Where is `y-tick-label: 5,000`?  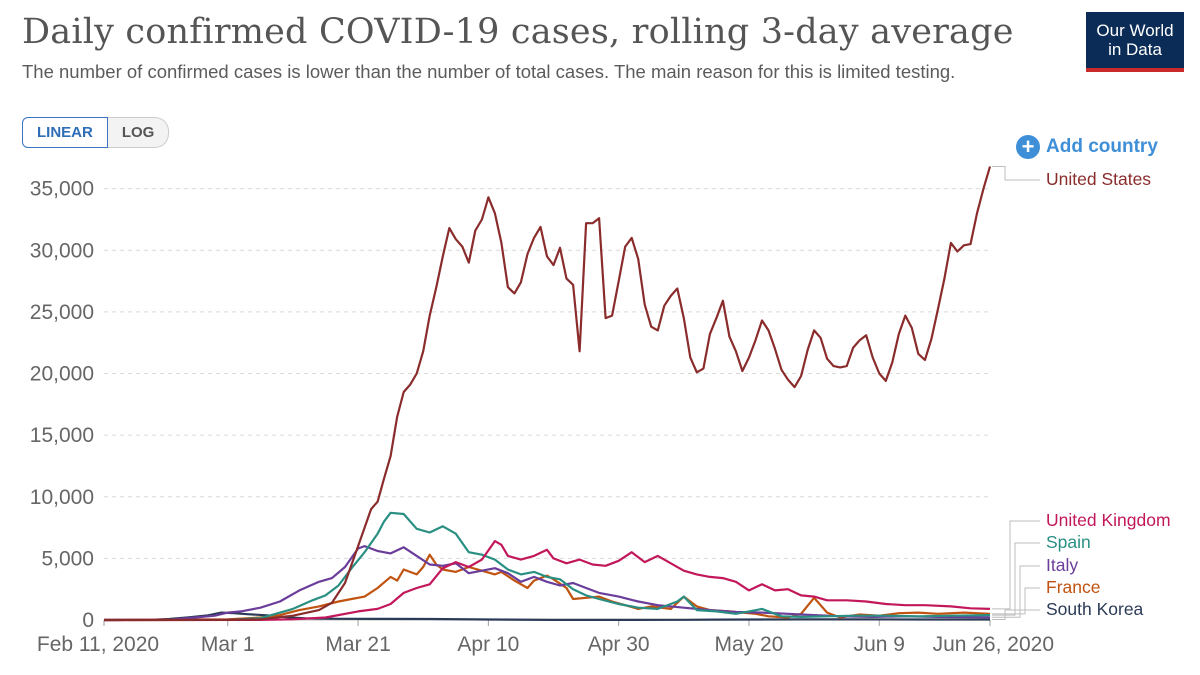 y-tick-label: 5,000 is located at coordinates (67, 558).